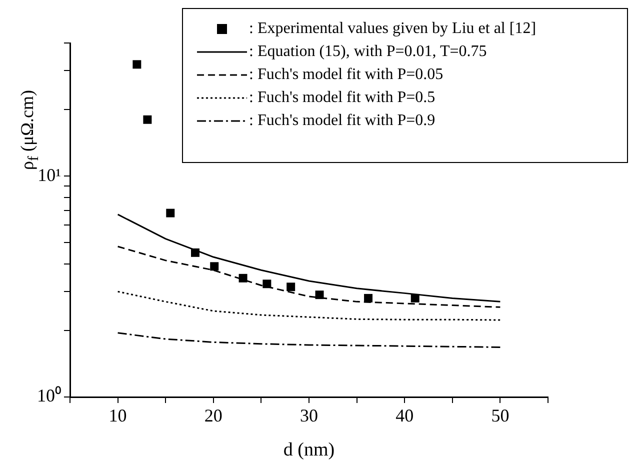 The image size is (630, 466). I want to click on legend-label: : Fuch's model fit with P=0.9, so click(342, 121).